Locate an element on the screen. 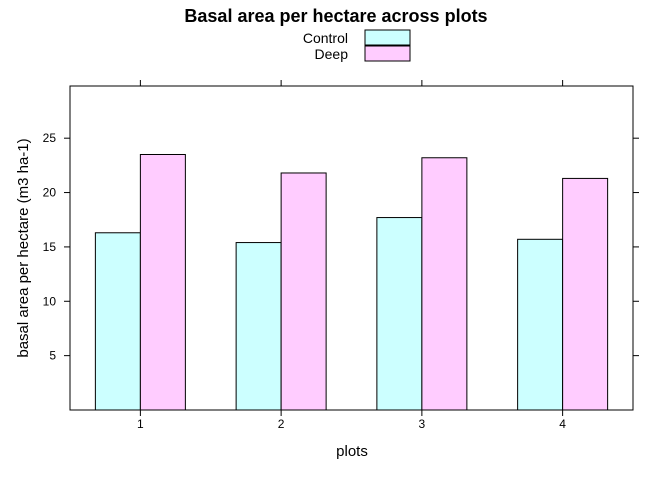 This screenshot has height=480, width=672. y-tick-label-15: 15 is located at coordinates (50, 247).